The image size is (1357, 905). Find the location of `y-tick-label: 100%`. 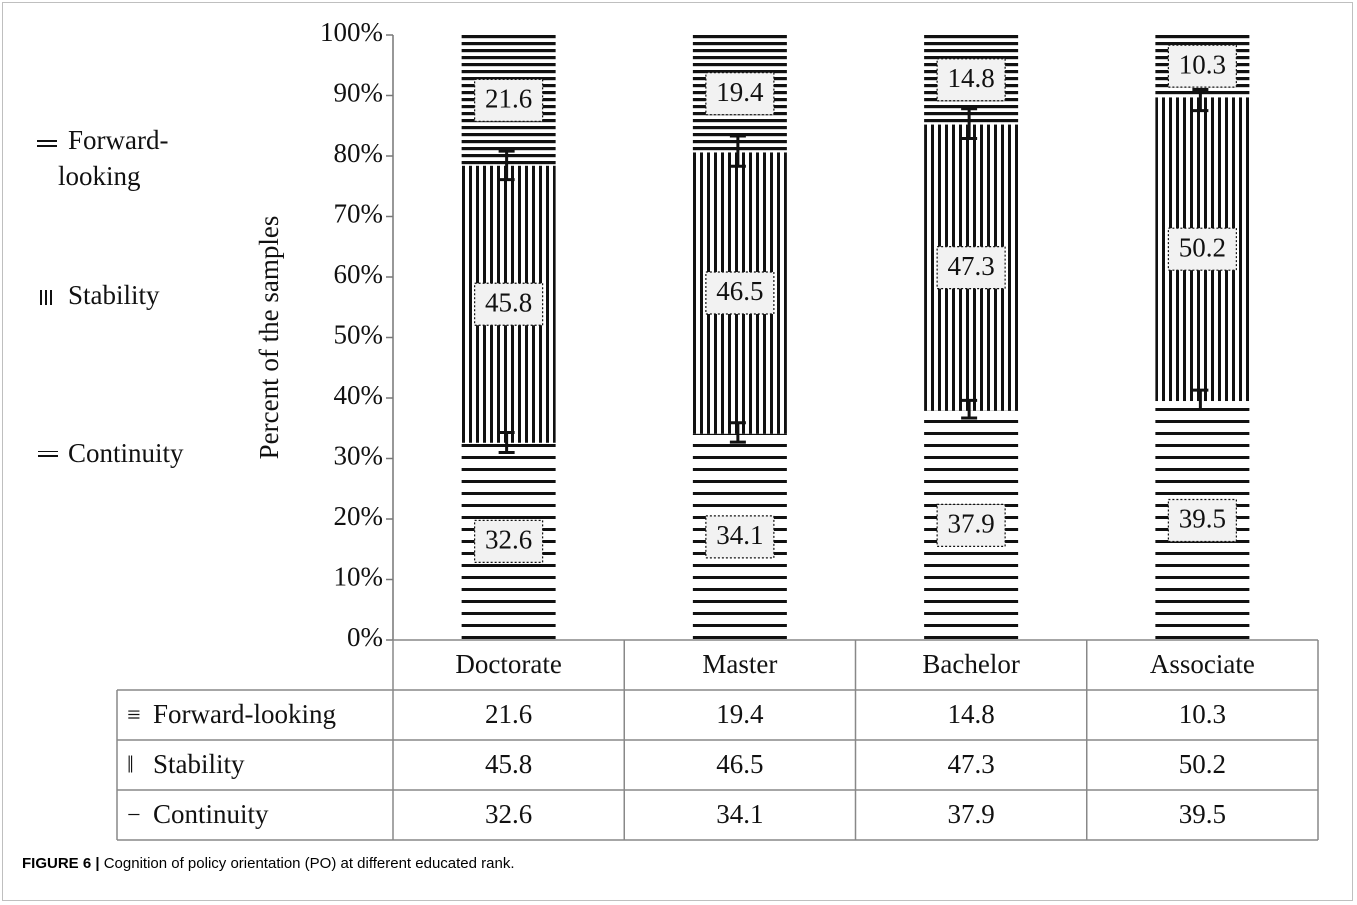

y-tick-label: 100% is located at coordinates (351, 32).